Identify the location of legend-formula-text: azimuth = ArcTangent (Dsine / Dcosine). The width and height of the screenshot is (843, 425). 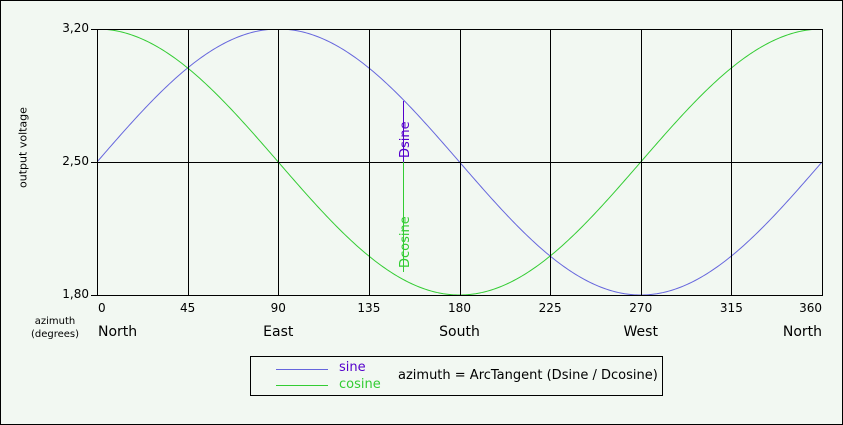
(528, 375).